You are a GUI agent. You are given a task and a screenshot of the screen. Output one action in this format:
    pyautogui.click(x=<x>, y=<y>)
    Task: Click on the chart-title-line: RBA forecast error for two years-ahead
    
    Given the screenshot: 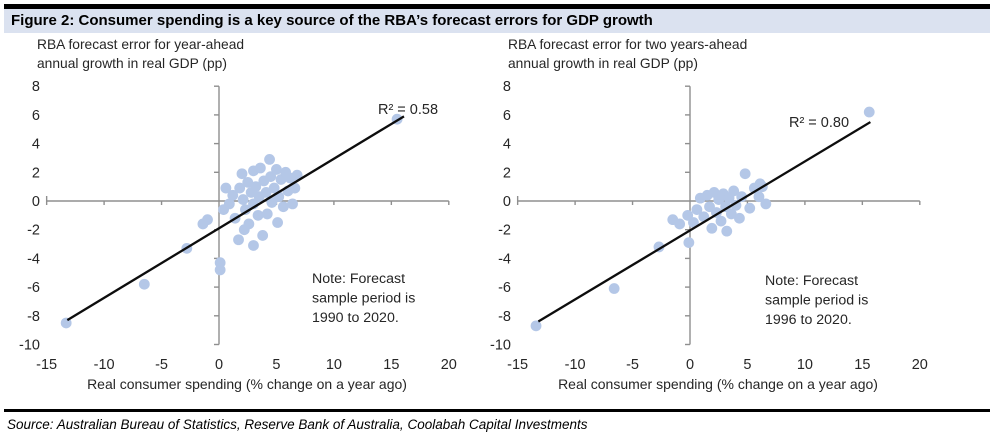 What is the action you would take?
    pyautogui.click(x=627, y=44)
    